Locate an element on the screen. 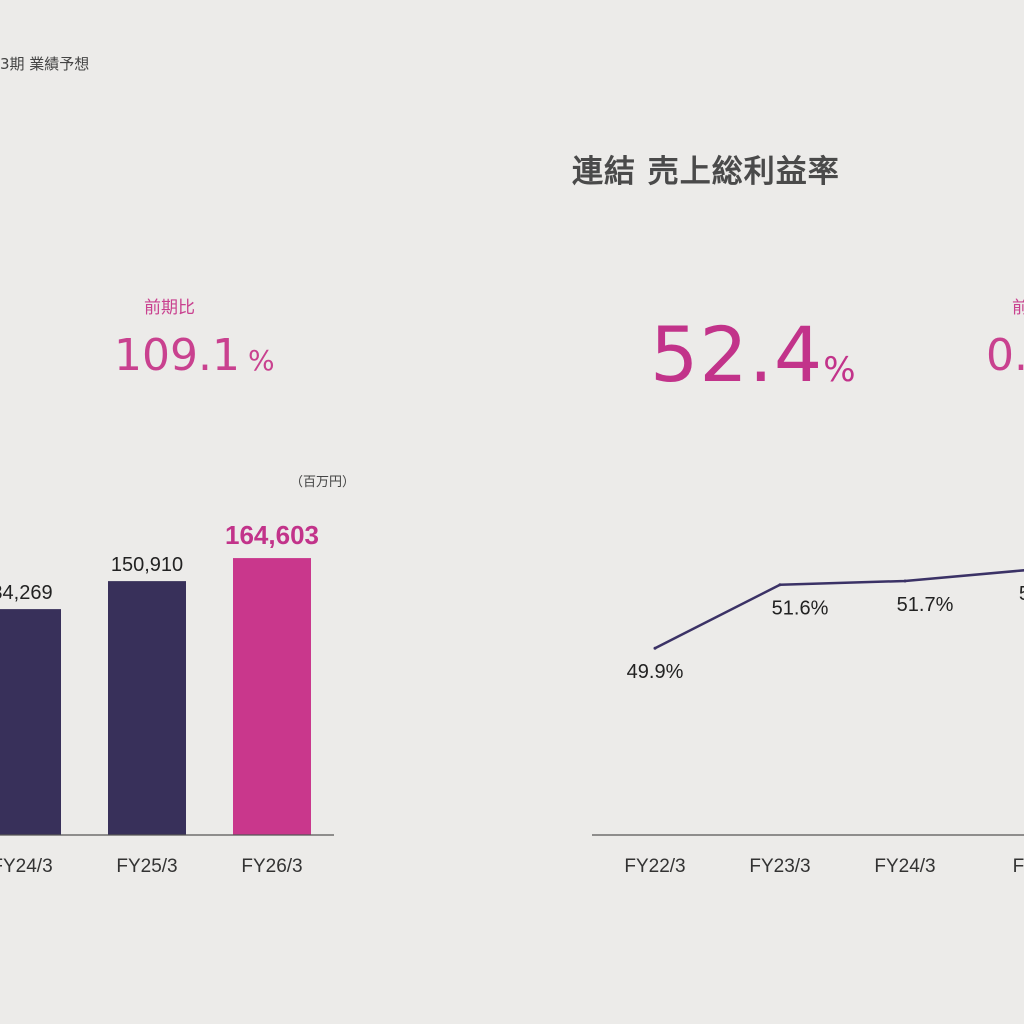  right-comparison-value: 0. is located at coordinates (1005, 355).